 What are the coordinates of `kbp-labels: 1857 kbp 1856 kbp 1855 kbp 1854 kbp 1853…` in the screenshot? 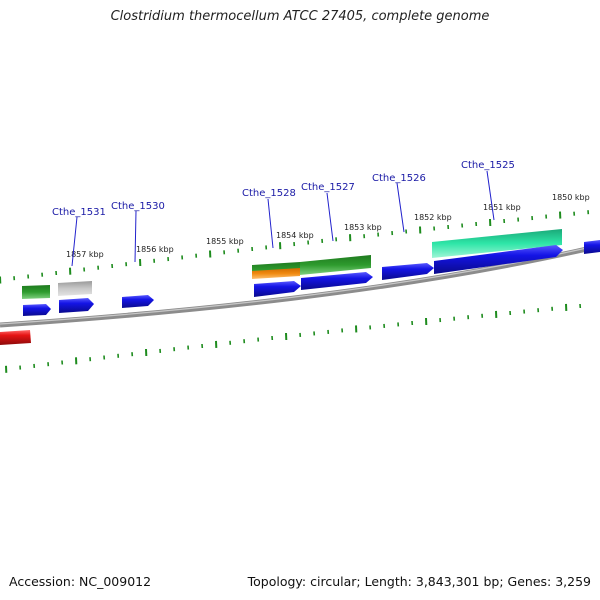 It's located at (328, 226).